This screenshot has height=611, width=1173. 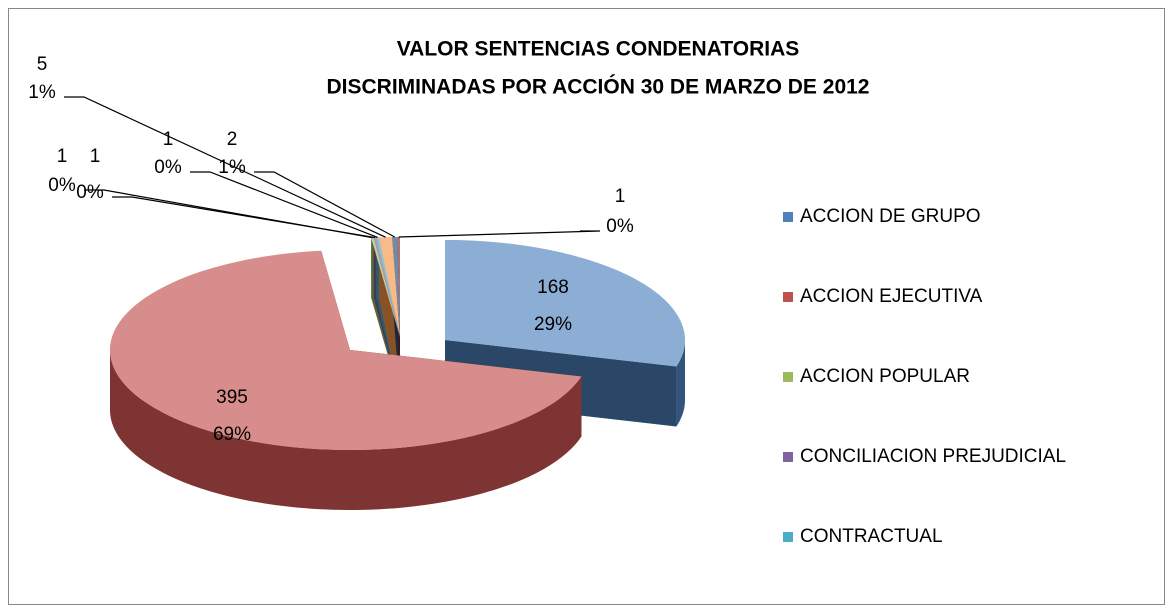 What do you see at coordinates (891, 296) in the screenshot?
I see `legend-label: ACCION EJECUTIVA` at bounding box center [891, 296].